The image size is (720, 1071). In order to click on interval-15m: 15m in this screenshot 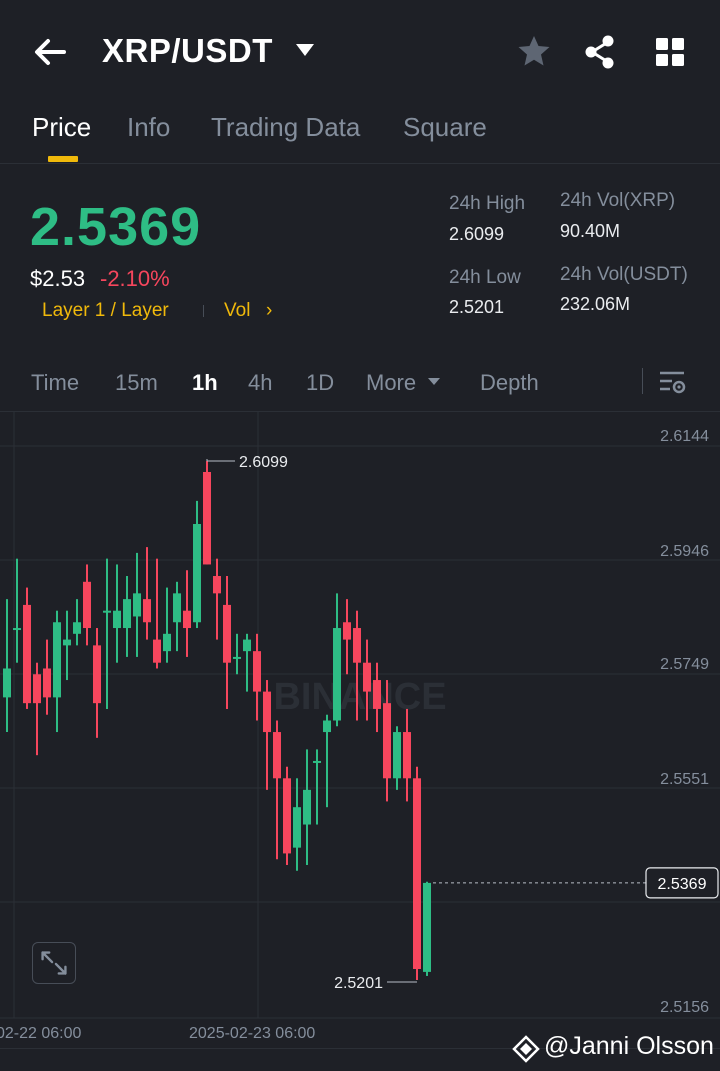, I will do `click(136, 382)`.